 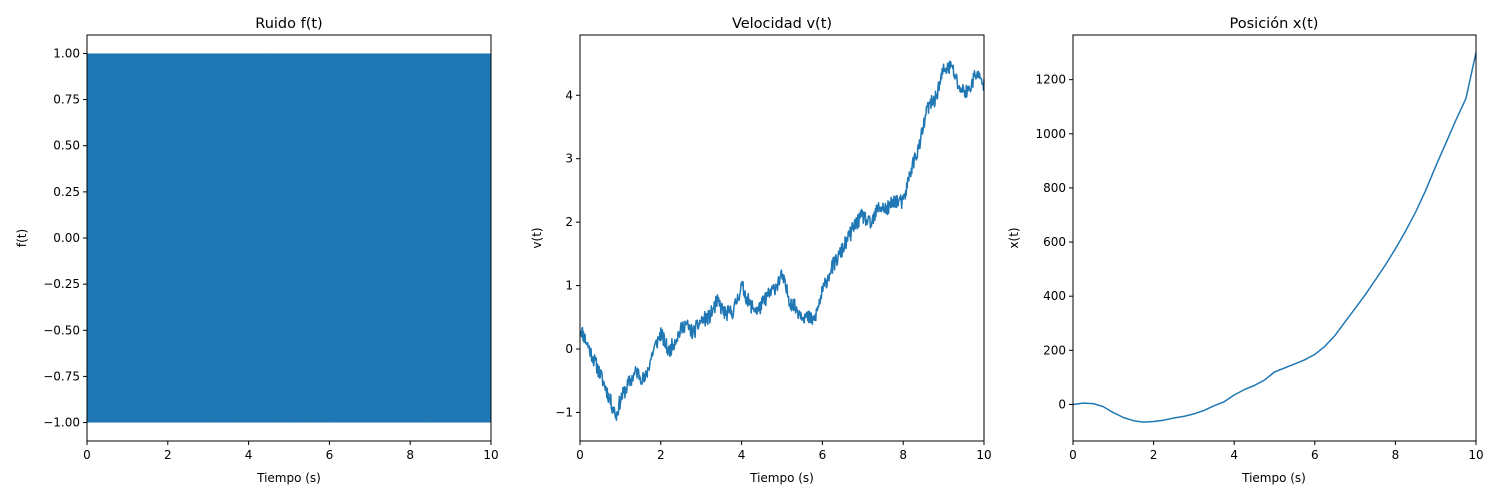 I want to click on noise-y-tick-label: 0.25, so click(x=66, y=192).